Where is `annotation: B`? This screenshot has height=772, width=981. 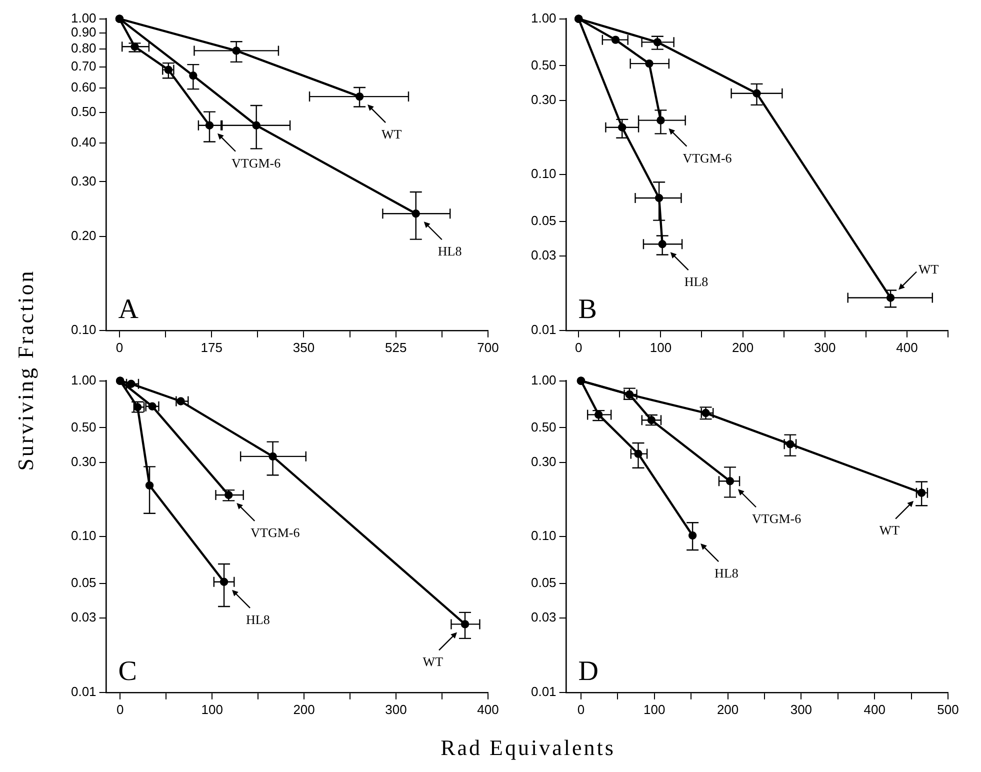
annotation: B is located at coordinates (587, 309).